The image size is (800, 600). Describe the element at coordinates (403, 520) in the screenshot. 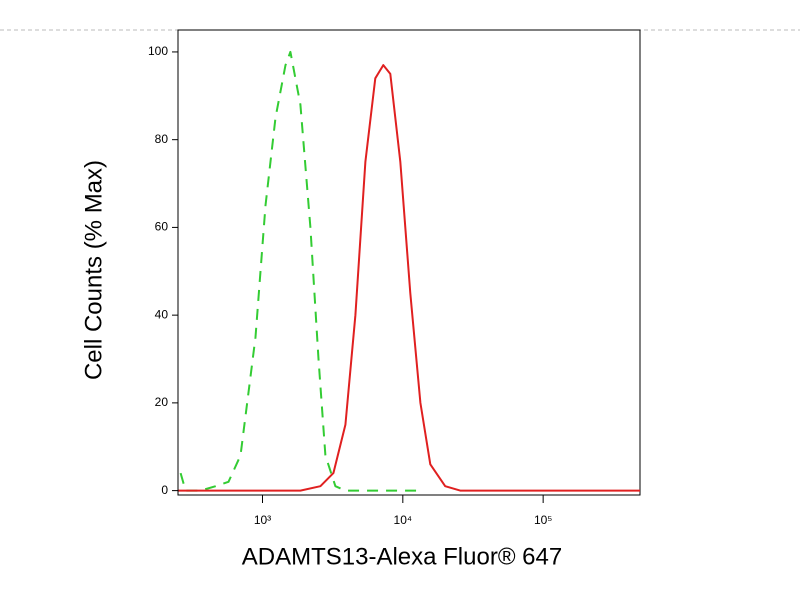

I see `x-tick-label: 10⁴` at that location.